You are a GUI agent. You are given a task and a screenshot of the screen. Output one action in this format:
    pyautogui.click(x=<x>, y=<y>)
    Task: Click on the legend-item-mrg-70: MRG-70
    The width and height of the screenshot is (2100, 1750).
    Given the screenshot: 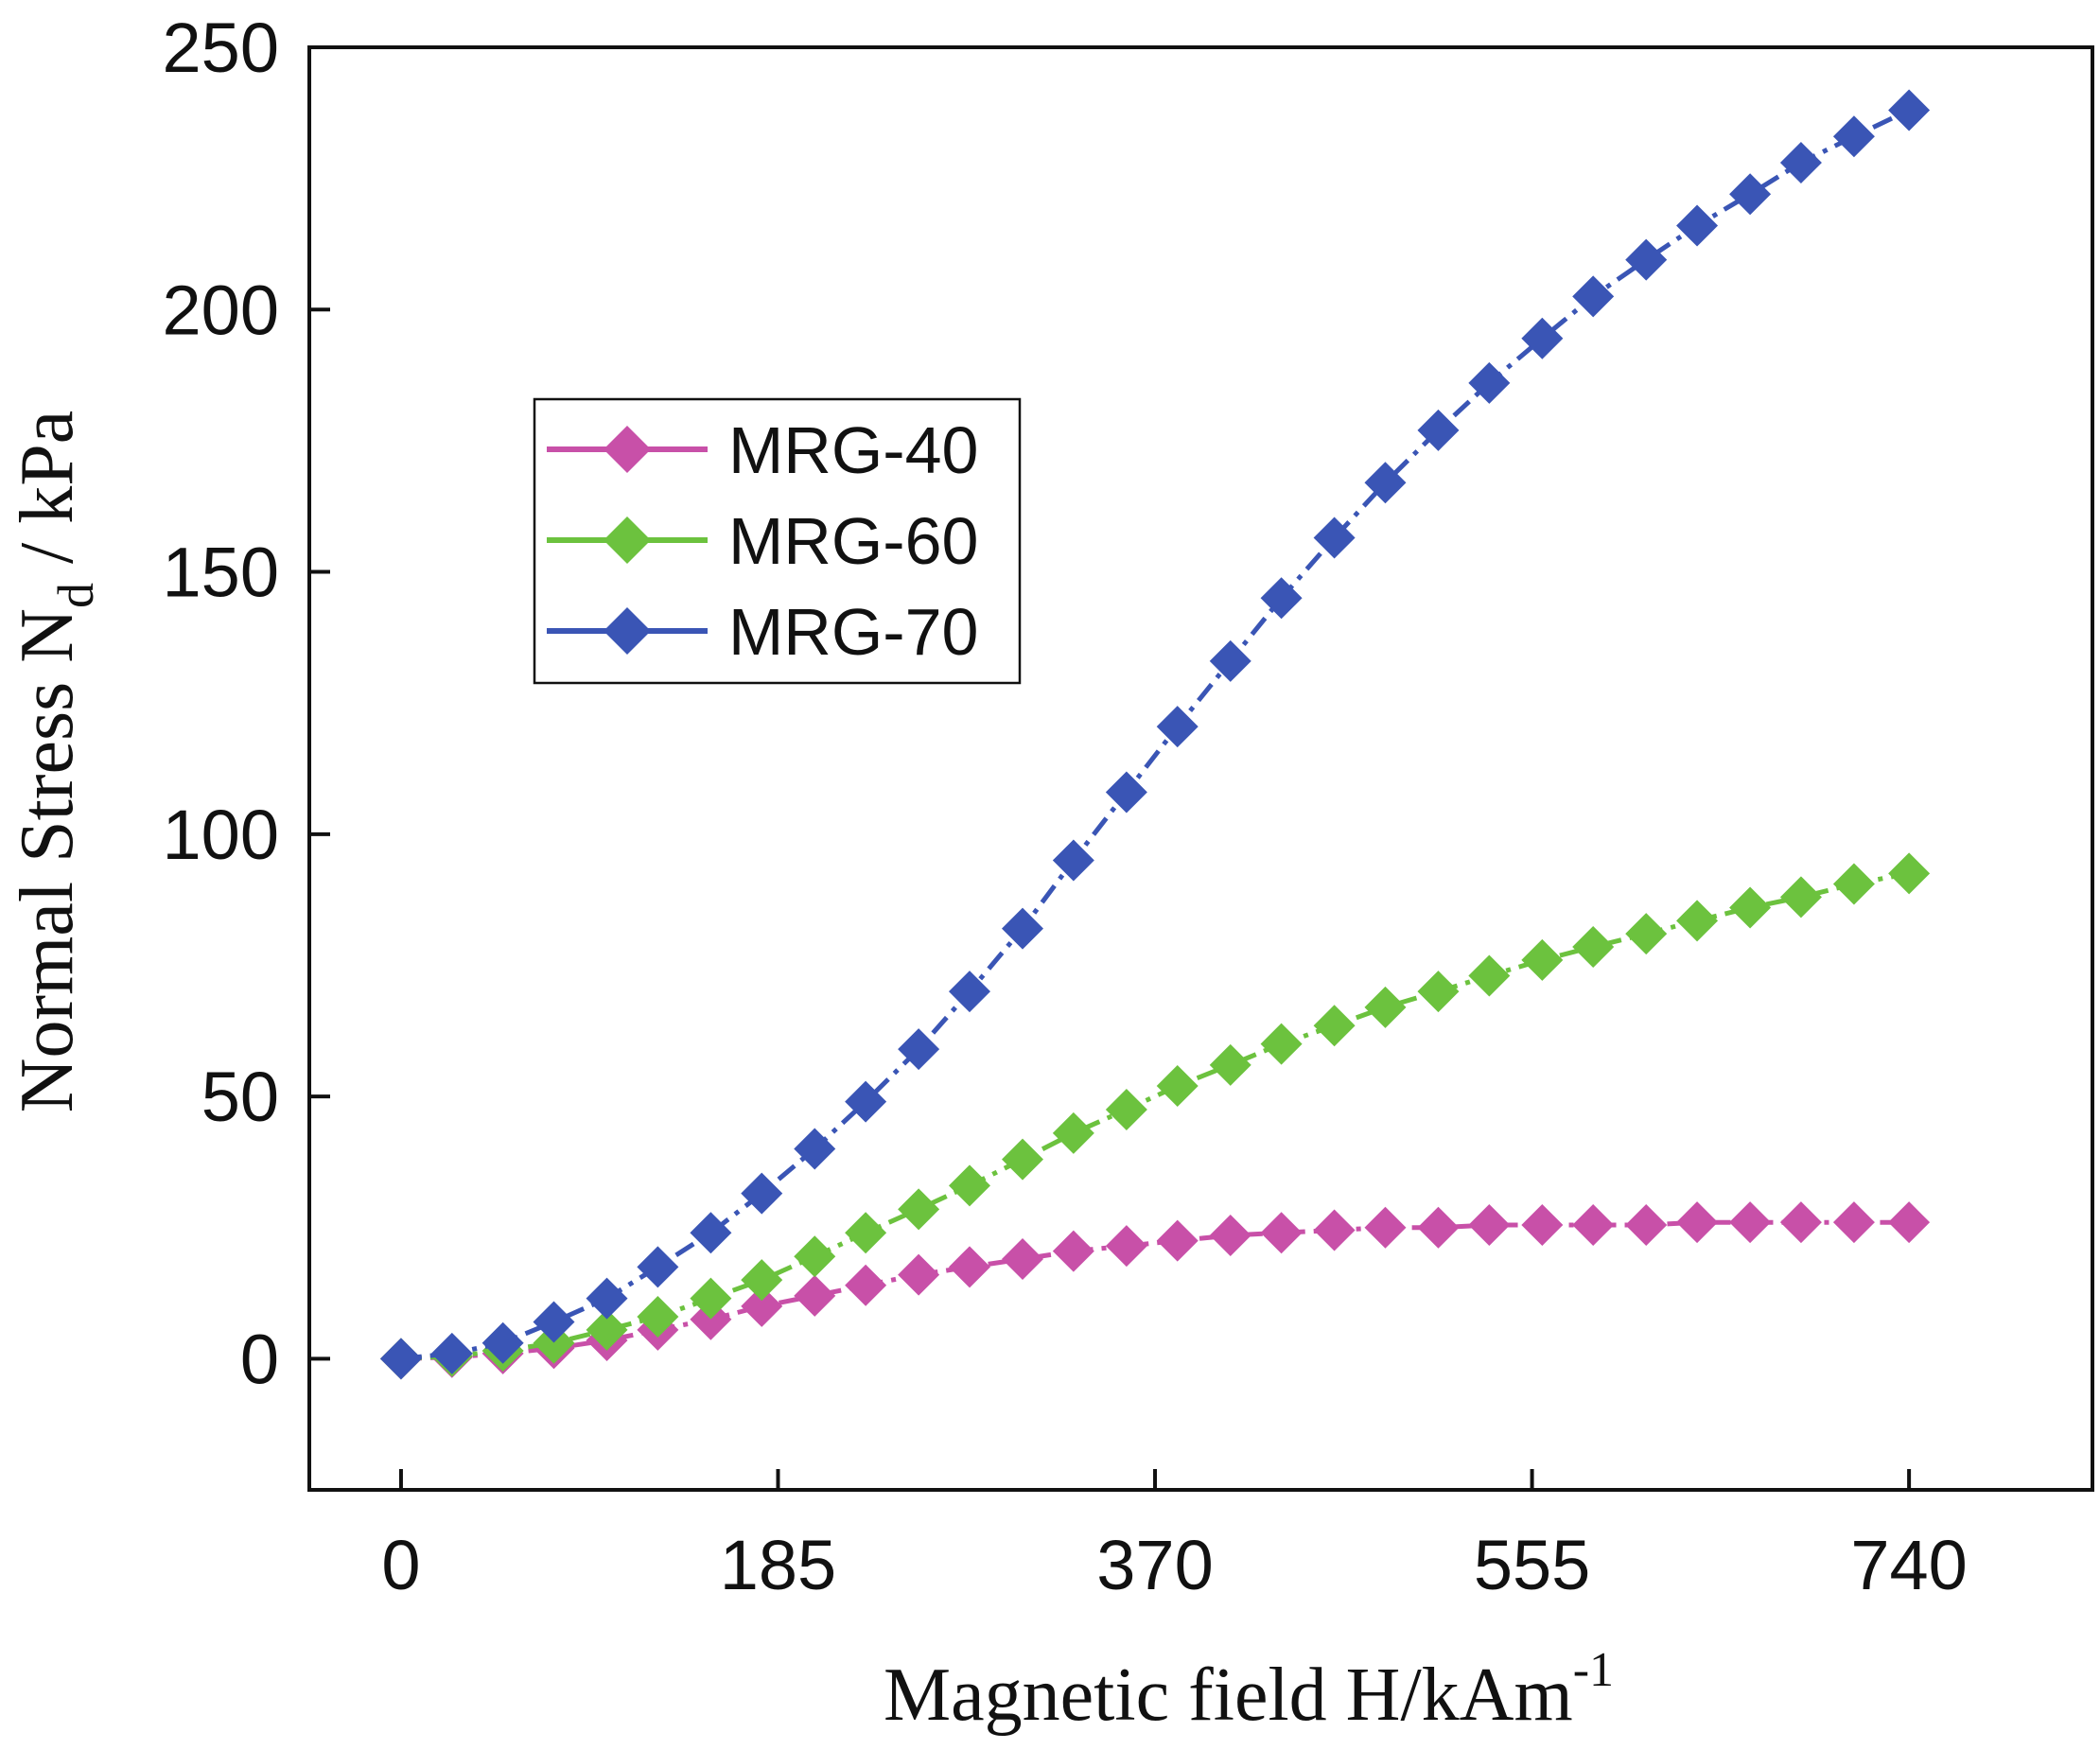 What is the action you would take?
    pyautogui.click(x=762, y=632)
    